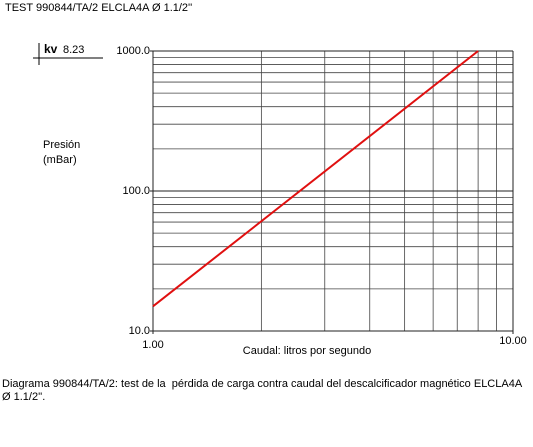 The width and height of the screenshot is (533, 447). I want to click on y-axis-label: Presión, so click(61, 145).